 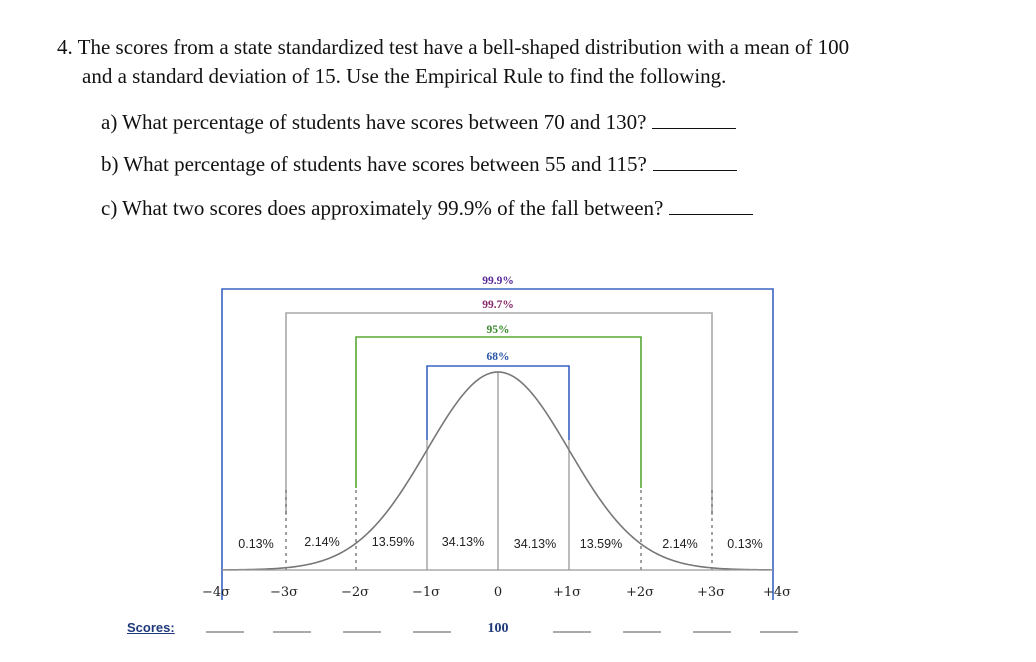 I want to click on sigma-label-minus-4: −4σ, so click(x=216, y=592).